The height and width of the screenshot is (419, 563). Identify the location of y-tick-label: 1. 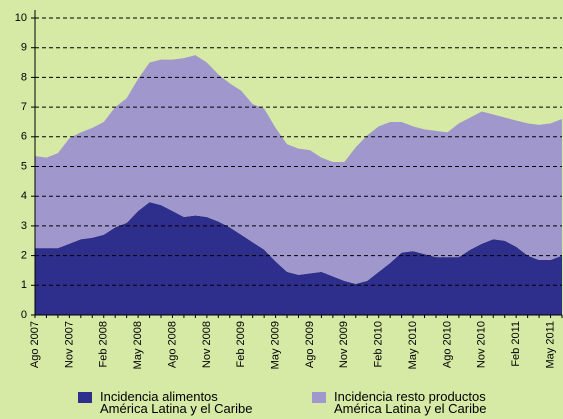
(24, 285).